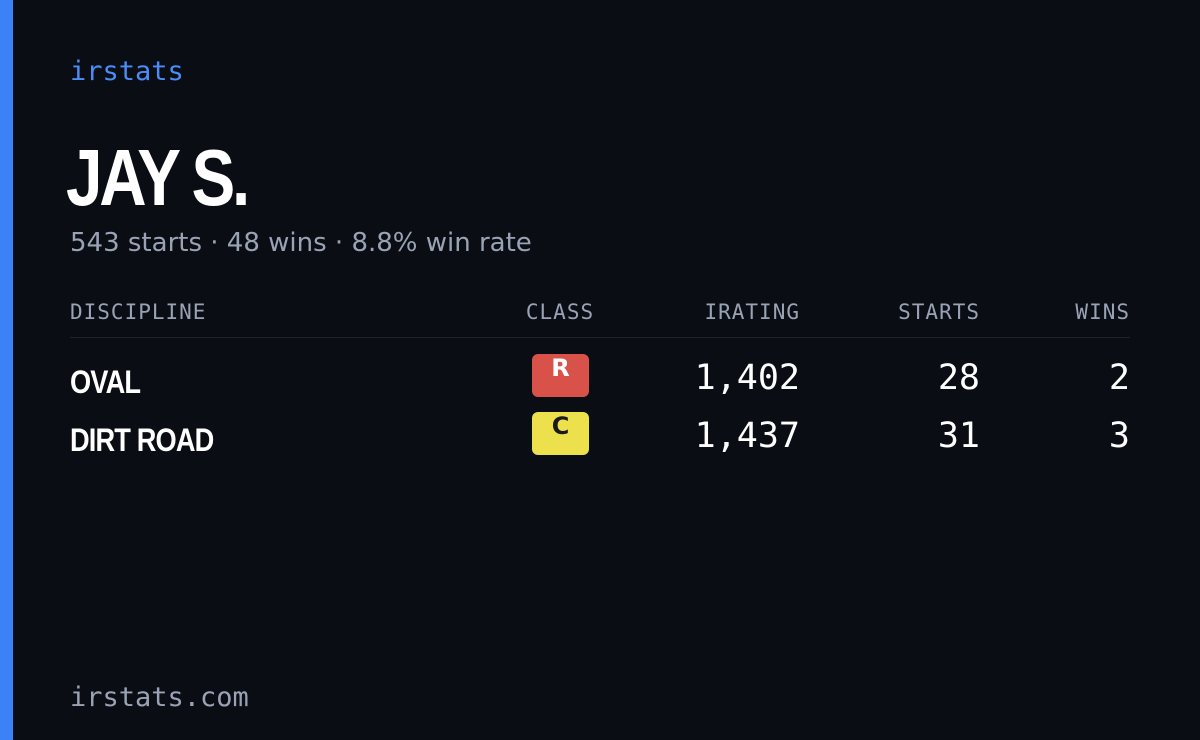 This screenshot has height=740, width=1200. Describe the element at coordinates (158, 177) in the screenshot. I see `driver-name: JAY S.` at that location.